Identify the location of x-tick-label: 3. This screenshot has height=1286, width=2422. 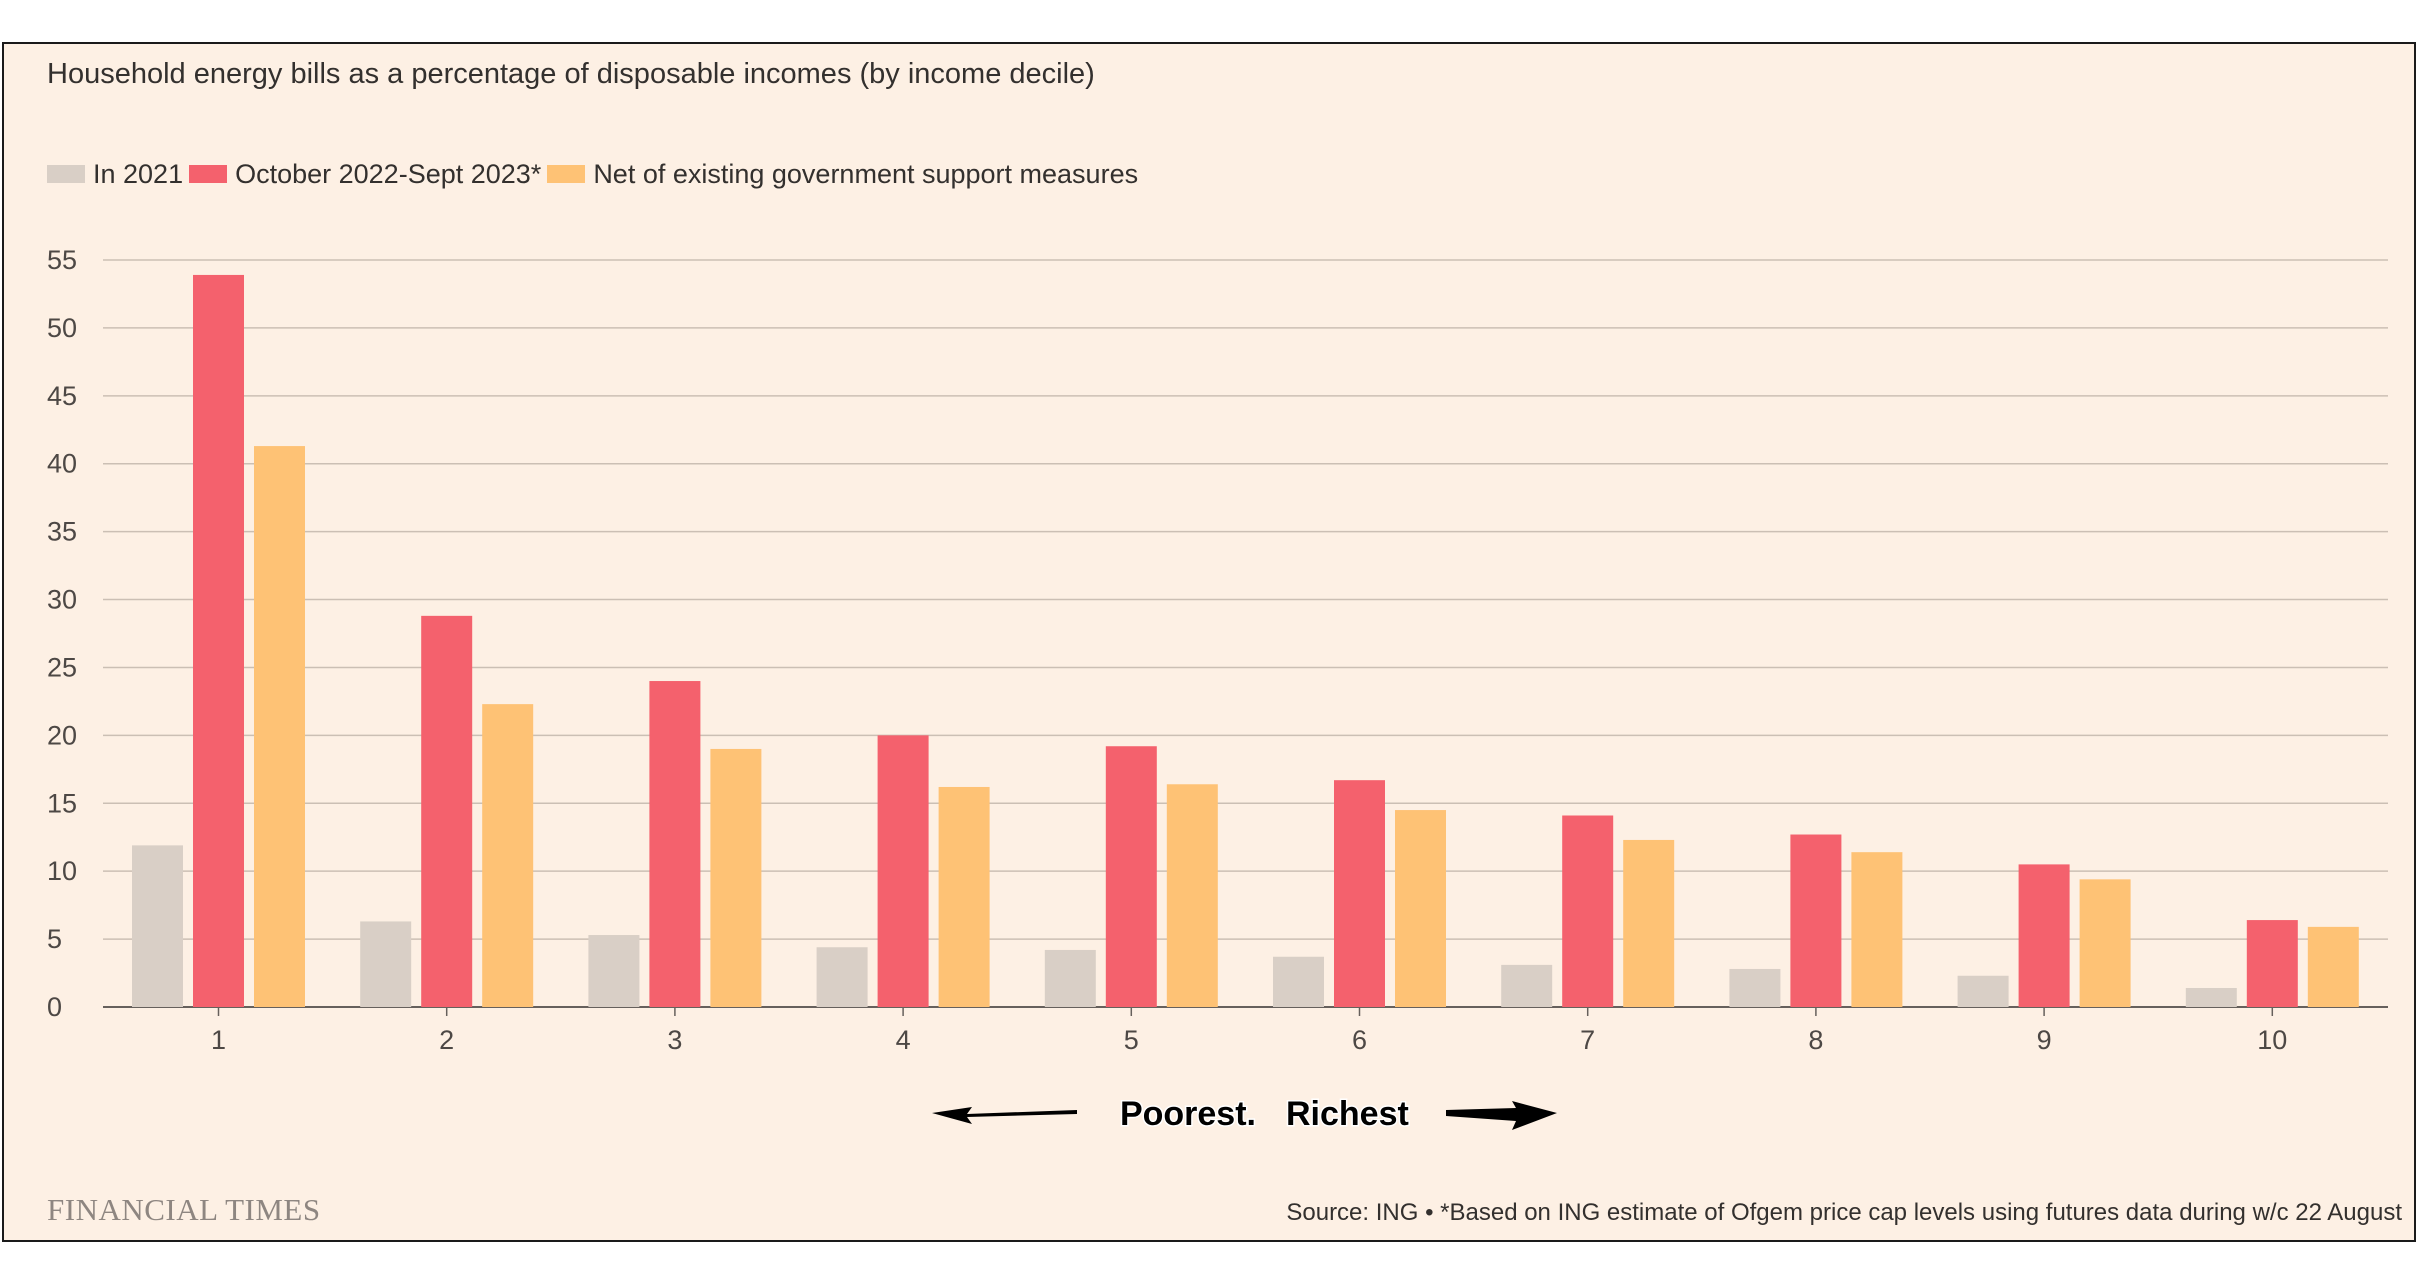
(674, 1040).